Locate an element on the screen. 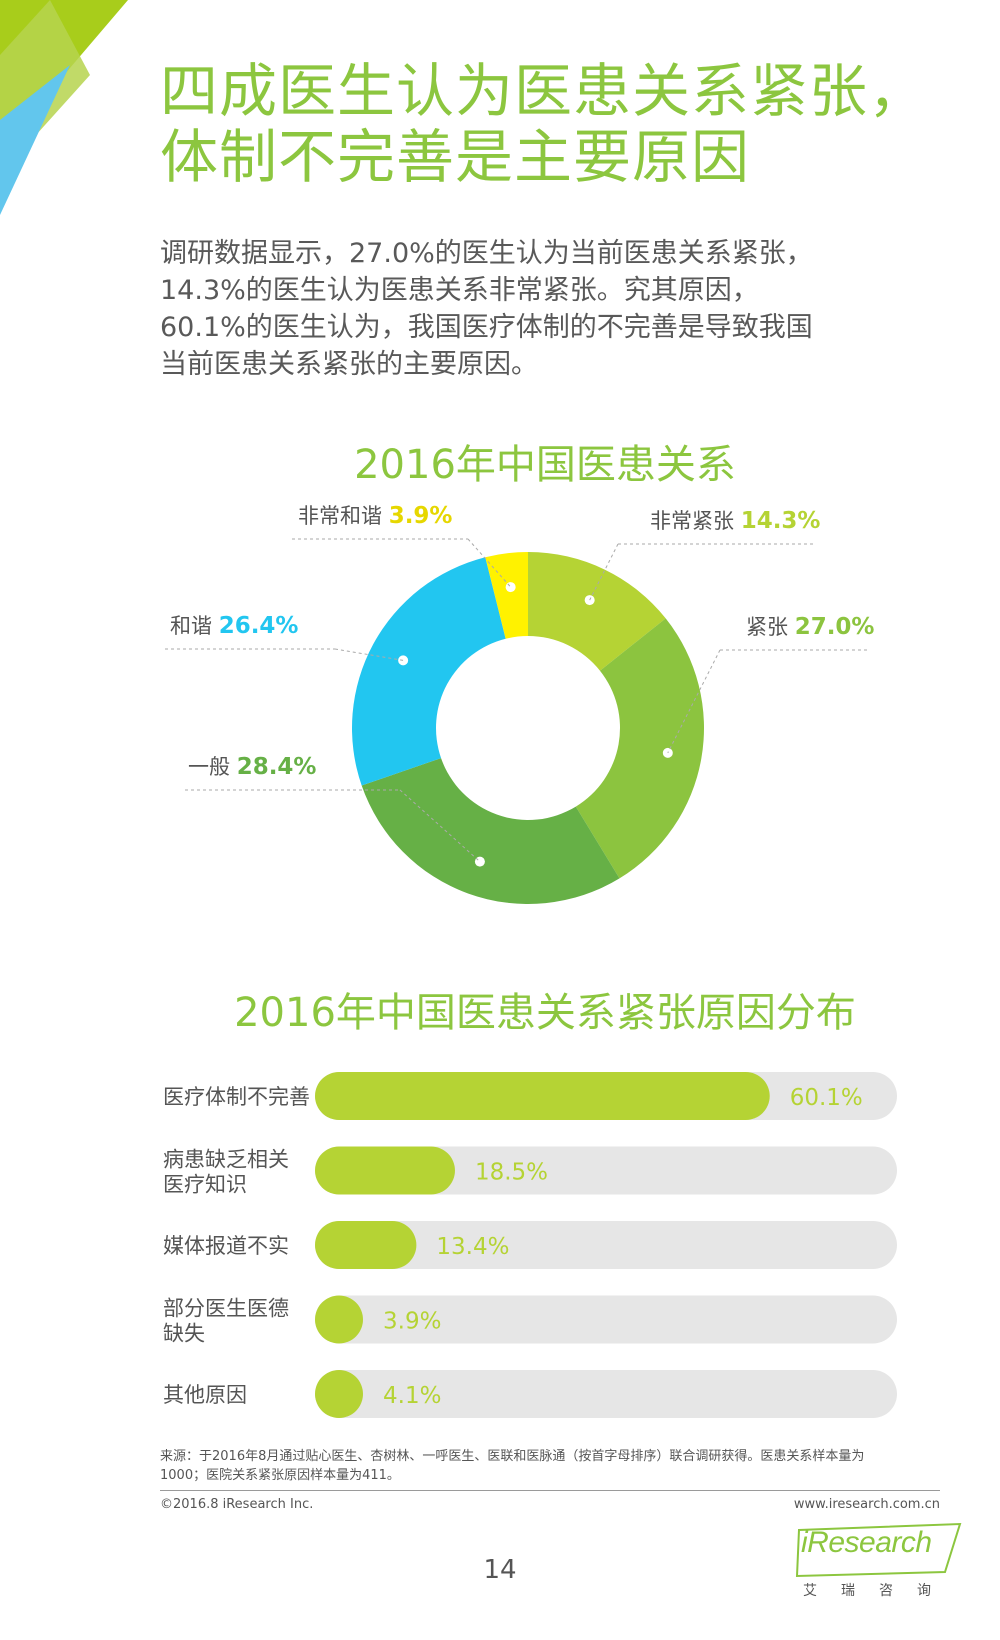  donut-slice-label: 一般 28.4% is located at coordinates (252, 767).